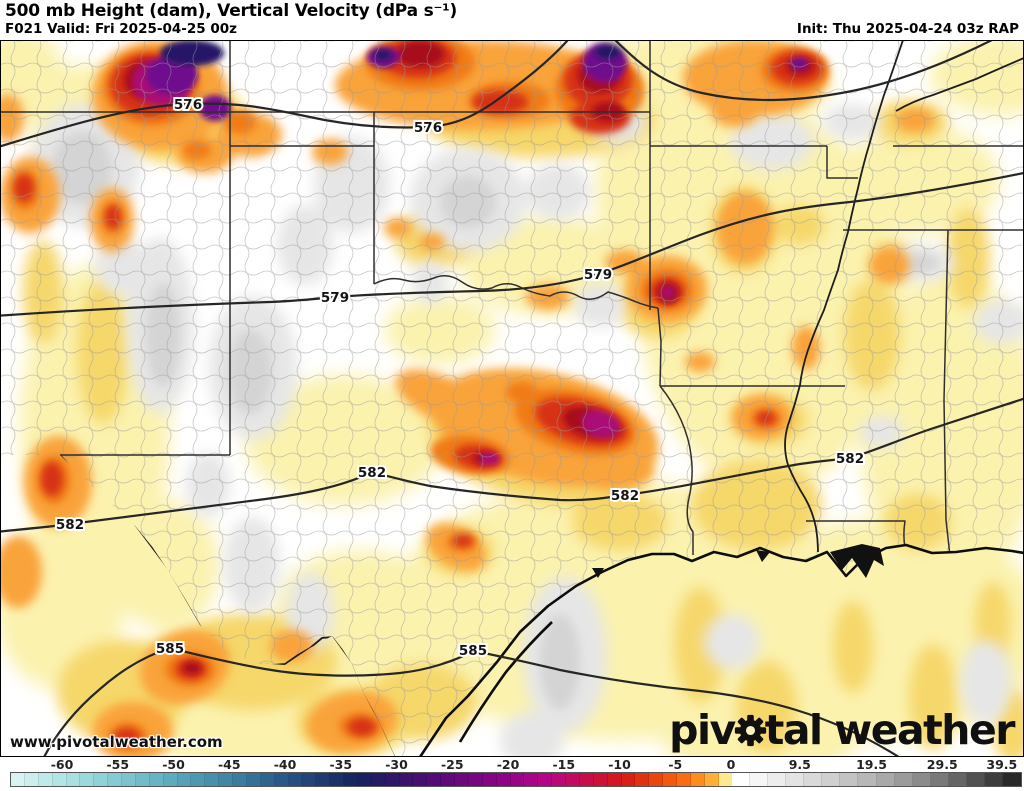 This screenshot has height=791, width=1024. I want to click on mississippi-river, so click(844, 296).